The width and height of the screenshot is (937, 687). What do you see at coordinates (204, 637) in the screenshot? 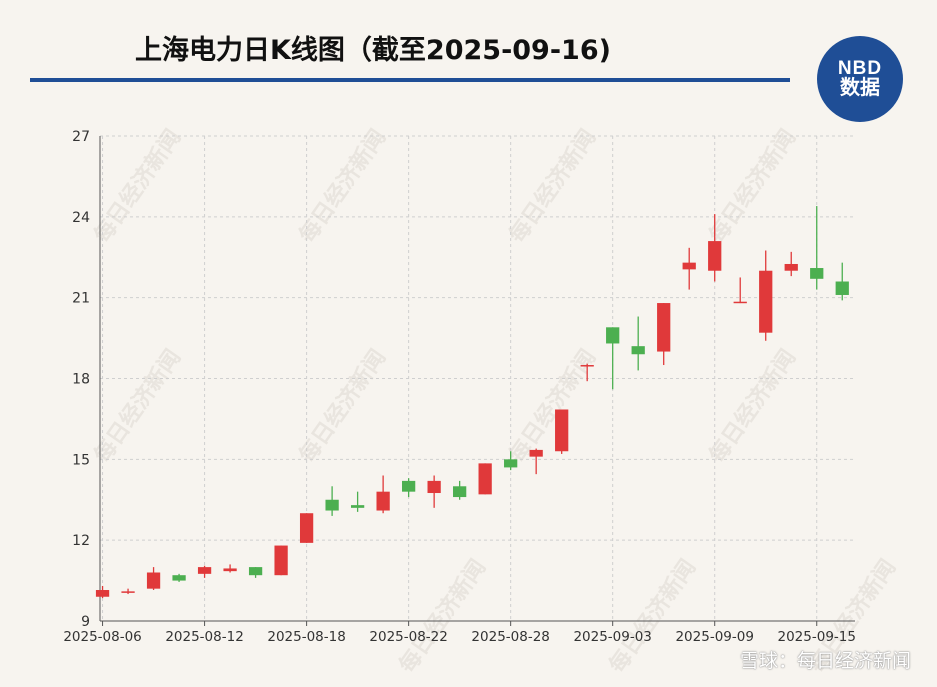
I see `x-tick-label: 2025-08-12` at bounding box center [204, 637].